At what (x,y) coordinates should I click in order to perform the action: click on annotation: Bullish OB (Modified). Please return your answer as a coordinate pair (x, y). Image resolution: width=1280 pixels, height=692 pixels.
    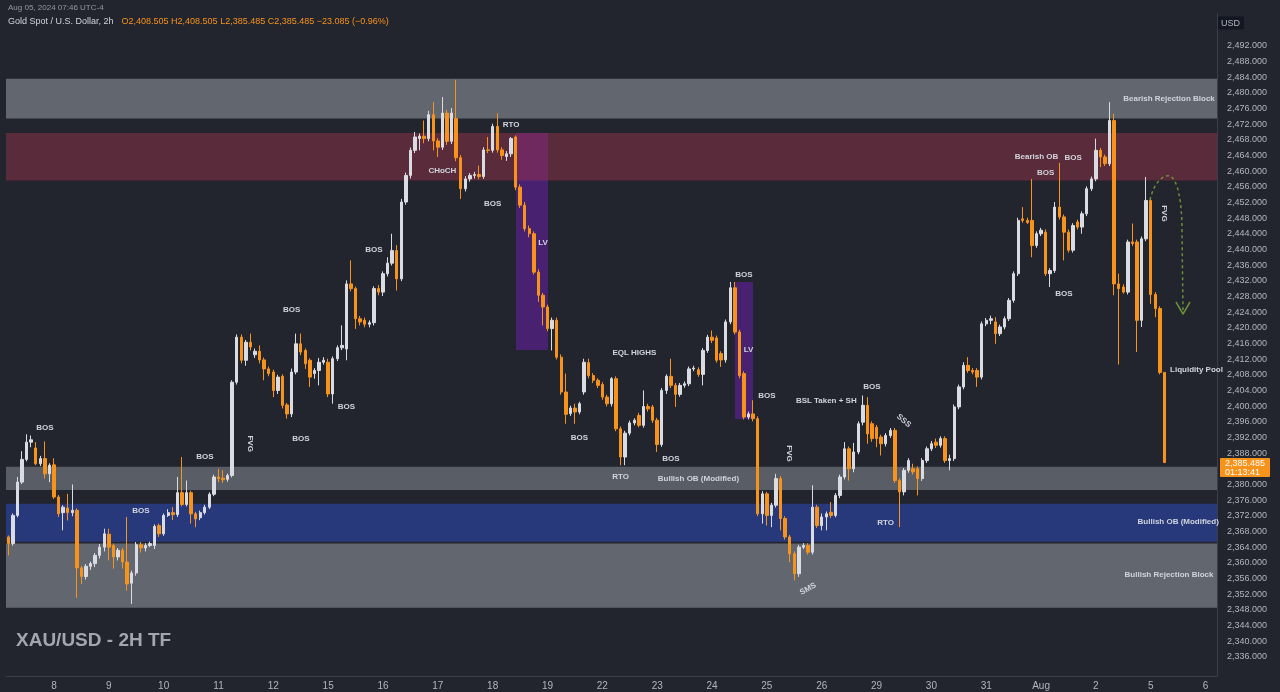
    Looking at the image, I should click on (1178, 522).